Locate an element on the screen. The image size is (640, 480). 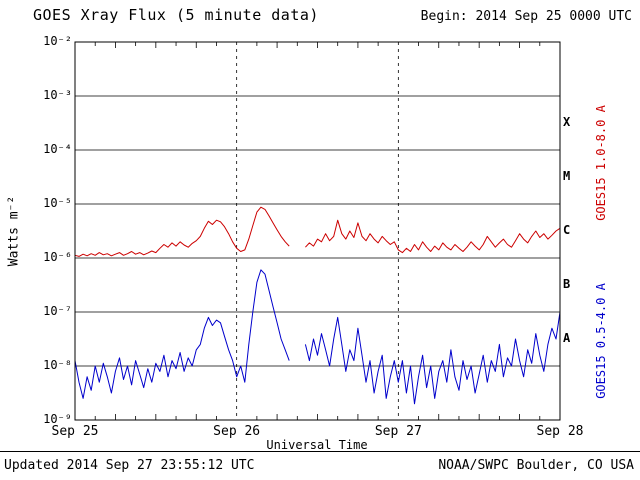
y-tick-label: 10⁻⁶ is located at coordinates (57, 257).